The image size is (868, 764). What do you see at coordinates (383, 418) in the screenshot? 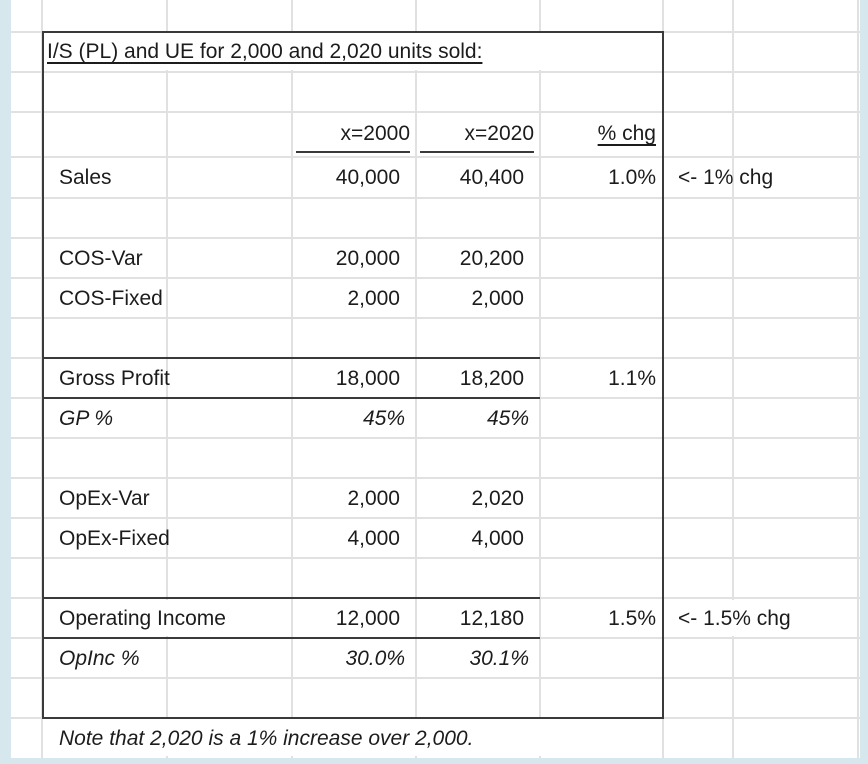
I see `gp-pct-x2000: 45%` at bounding box center [383, 418].